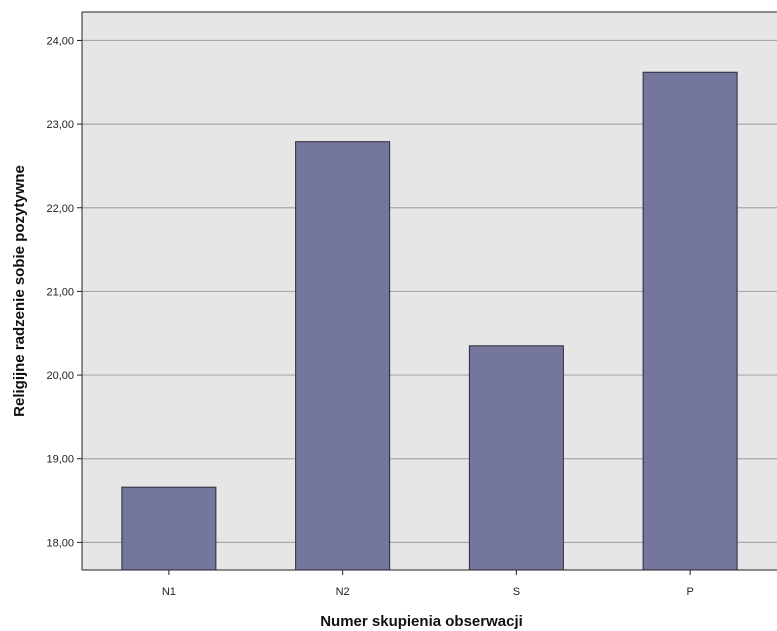 The image size is (777, 631). What do you see at coordinates (690, 321) in the screenshot?
I see `bar-P` at bounding box center [690, 321].